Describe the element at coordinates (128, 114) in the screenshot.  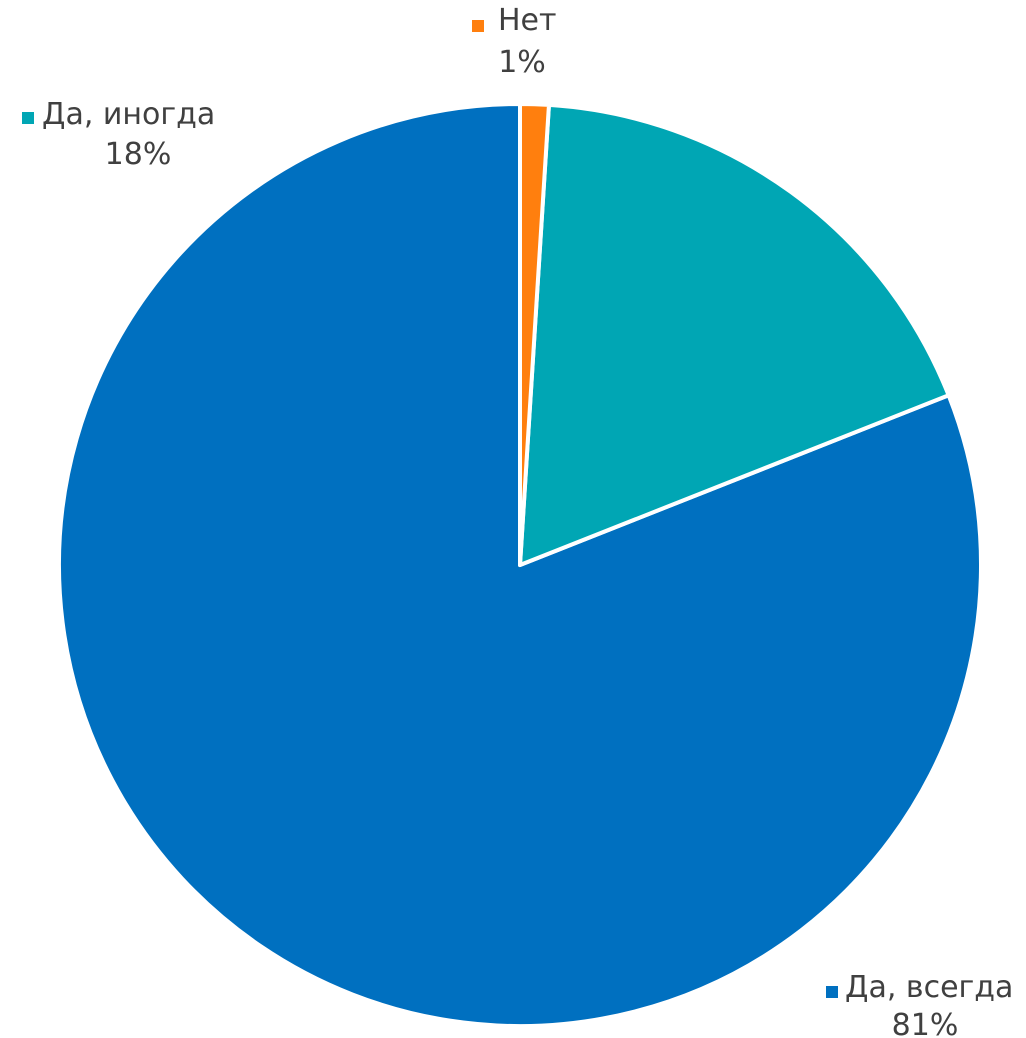
I see `slice-category-label-2: Да, иногда` at that location.